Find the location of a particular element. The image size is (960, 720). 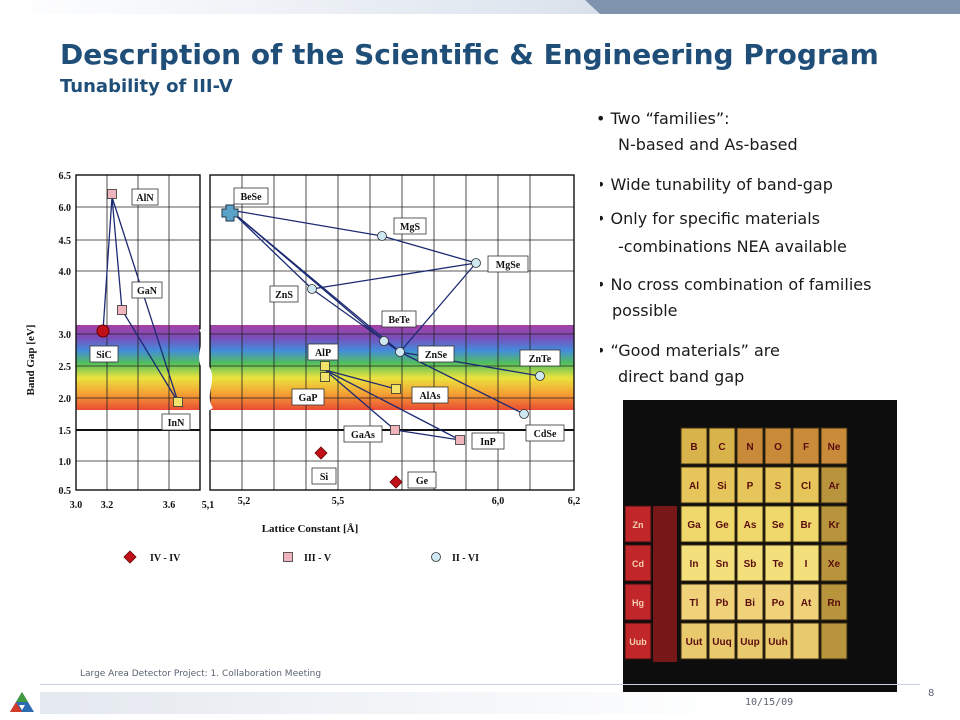

point-label-cdse: CdSe is located at coordinates (545, 434).